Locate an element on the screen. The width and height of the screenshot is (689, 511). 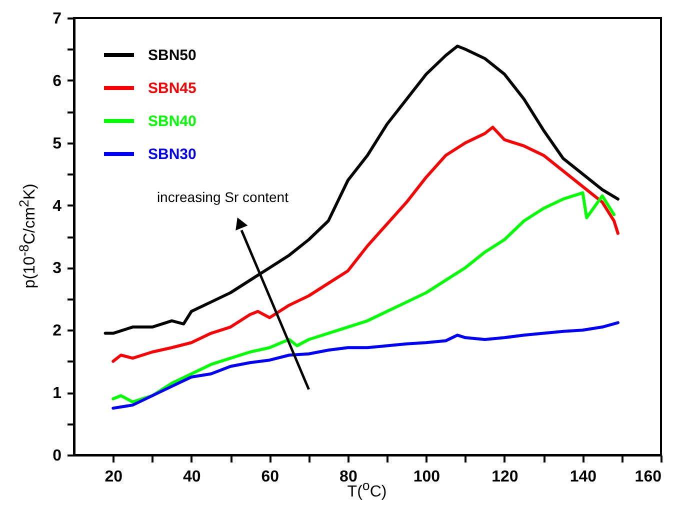
y-tick-label: 7 is located at coordinates (57, 19).